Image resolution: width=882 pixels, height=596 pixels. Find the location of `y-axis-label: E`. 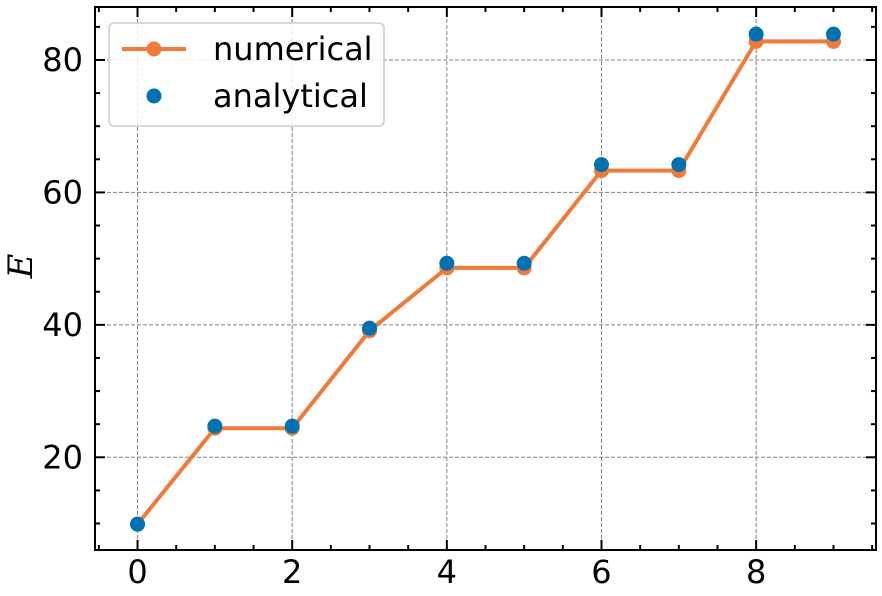

y-axis-label: E is located at coordinates (21, 266).